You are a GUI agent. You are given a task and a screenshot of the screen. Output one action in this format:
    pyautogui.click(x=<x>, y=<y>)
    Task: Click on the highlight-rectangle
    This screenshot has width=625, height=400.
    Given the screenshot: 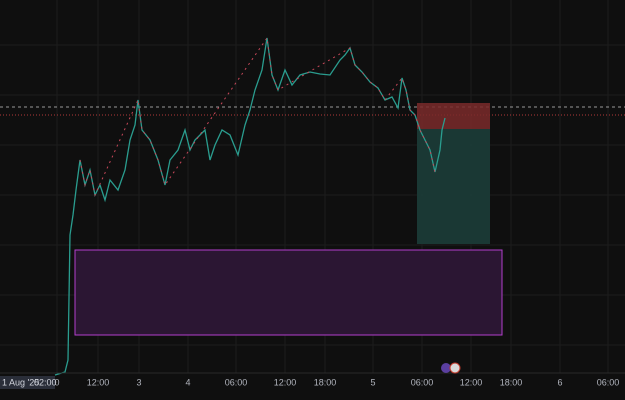 What is the action you would take?
    pyautogui.click(x=288, y=292)
    